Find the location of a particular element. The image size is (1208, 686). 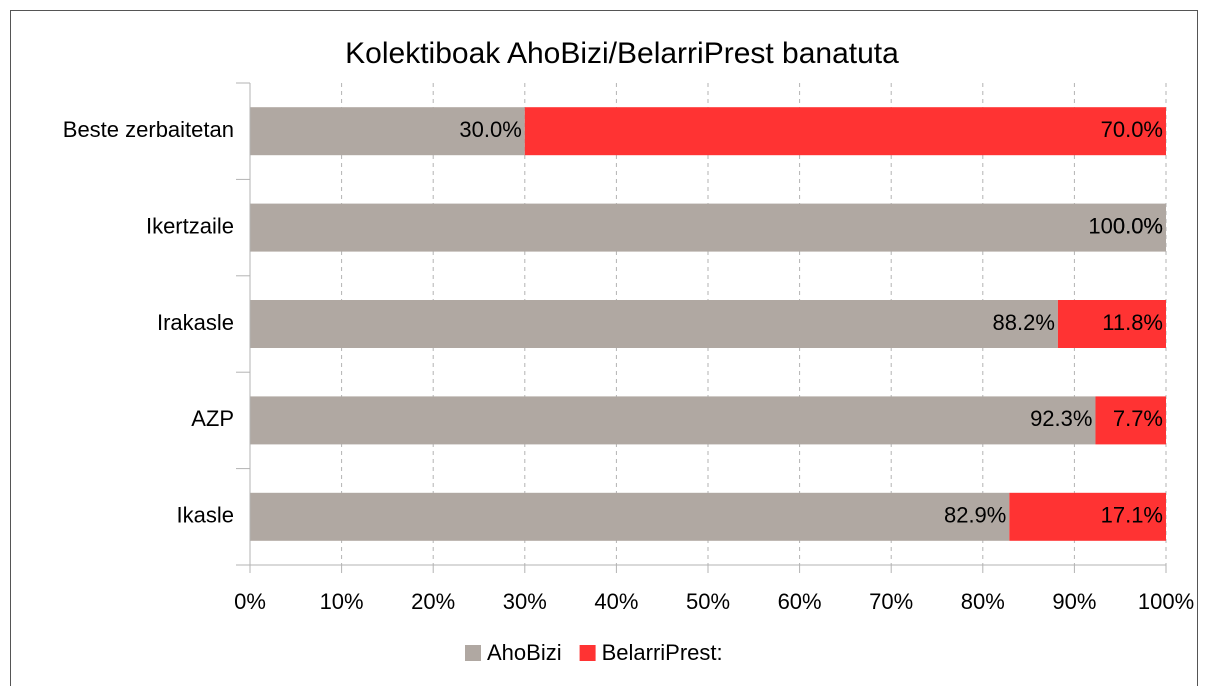

value-label: 88.2% is located at coordinates (1024, 322).